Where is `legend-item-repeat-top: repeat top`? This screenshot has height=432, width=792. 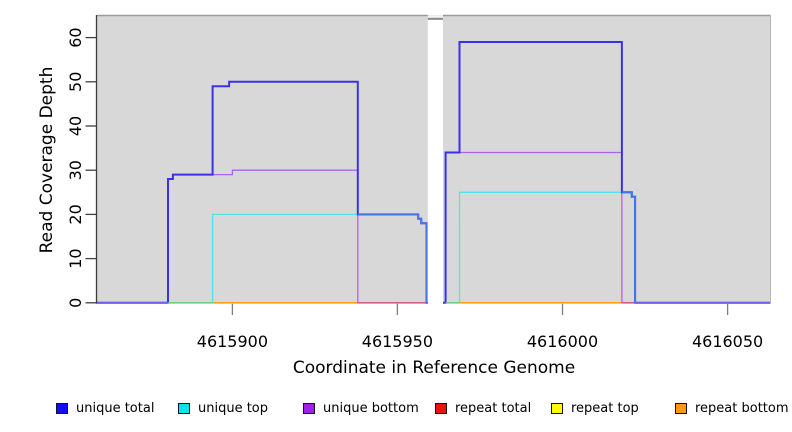
legend-item-repeat-top: repeat top is located at coordinates (595, 408).